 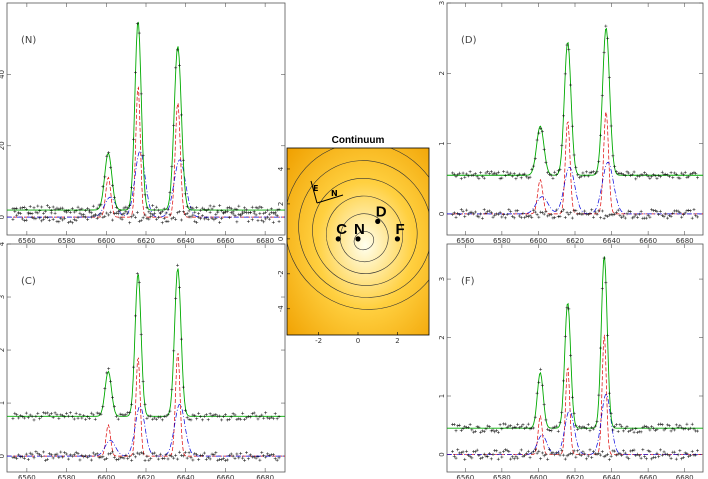 I want to click on contour-line, so click(x=365, y=231).